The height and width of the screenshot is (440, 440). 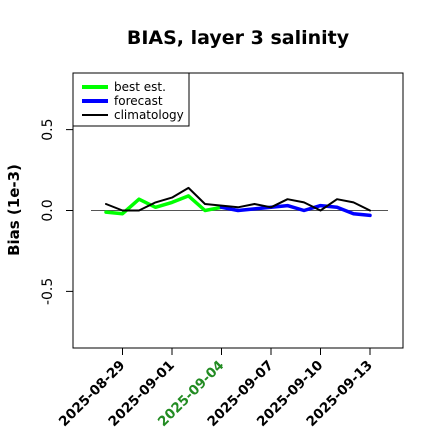 What do you see at coordinates (238, 38) in the screenshot?
I see `chart-title: BIAS, layer 3 salinity` at bounding box center [238, 38].